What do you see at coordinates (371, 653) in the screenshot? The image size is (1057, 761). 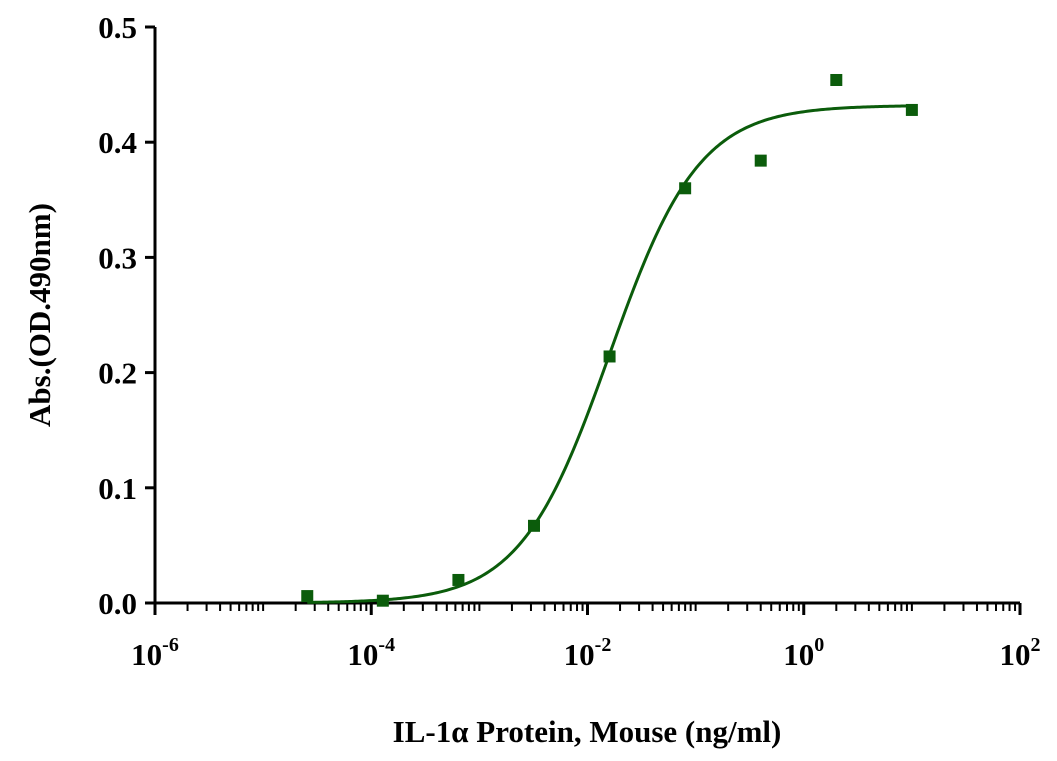 I see `x-tick-label: 10⁻⁴` at bounding box center [371, 653].